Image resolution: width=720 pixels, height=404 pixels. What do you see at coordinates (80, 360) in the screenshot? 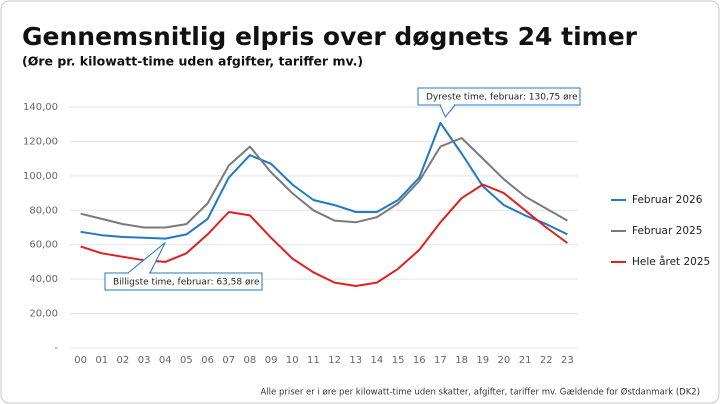
I see `x-tick-label: 00` at bounding box center [80, 360].